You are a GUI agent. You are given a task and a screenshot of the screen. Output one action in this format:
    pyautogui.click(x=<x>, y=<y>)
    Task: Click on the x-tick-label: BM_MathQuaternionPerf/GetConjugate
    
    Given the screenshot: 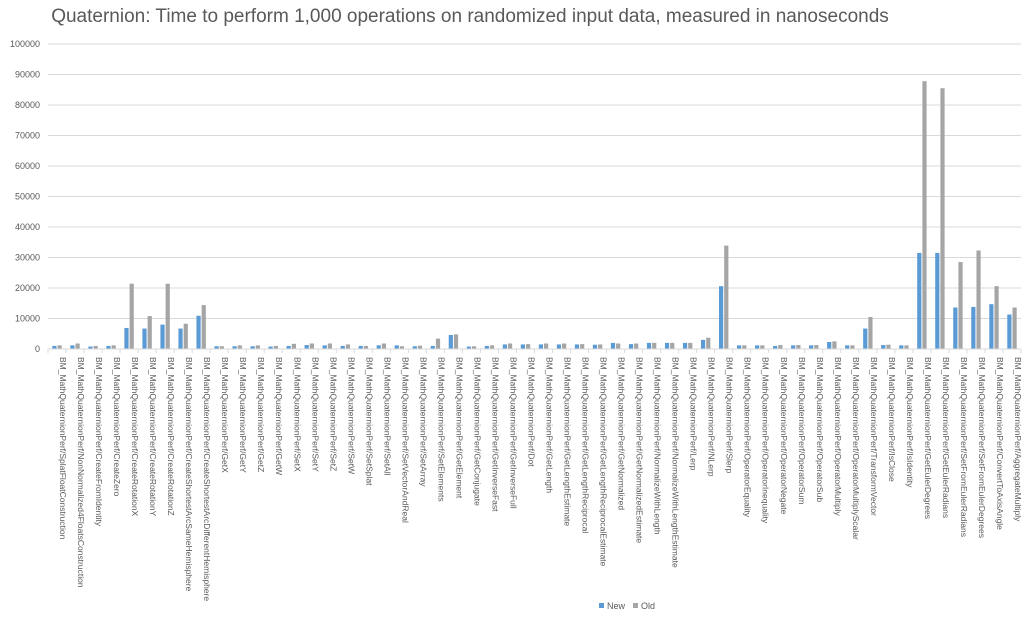 What is the action you would take?
    pyautogui.click(x=477, y=431)
    